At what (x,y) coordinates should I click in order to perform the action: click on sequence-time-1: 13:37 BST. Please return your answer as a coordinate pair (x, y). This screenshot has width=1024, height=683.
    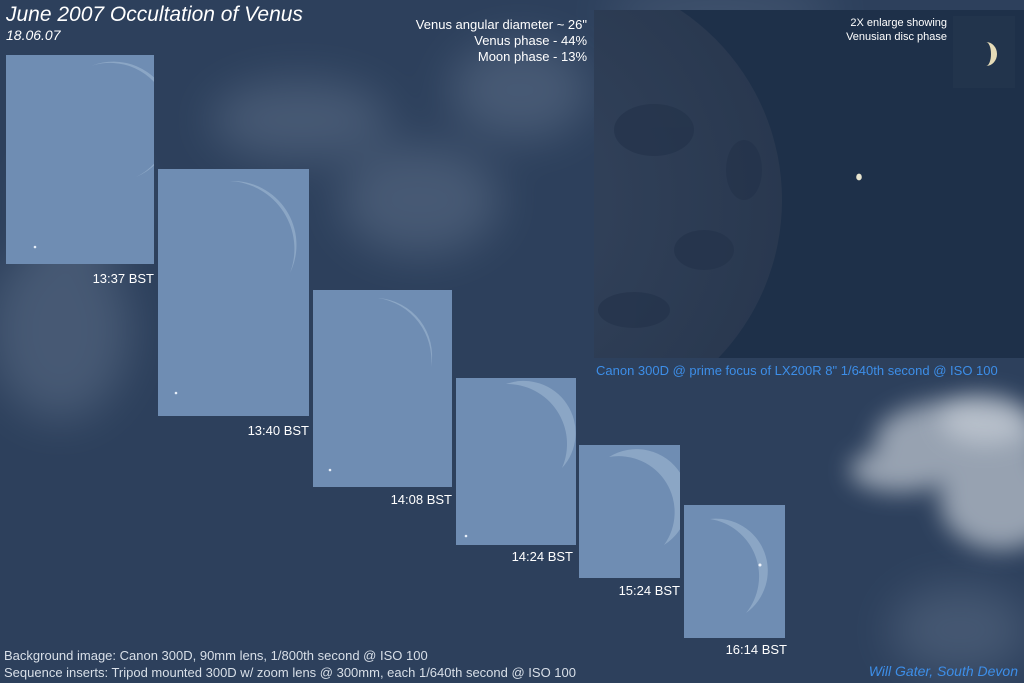
    Looking at the image, I should click on (123, 278).